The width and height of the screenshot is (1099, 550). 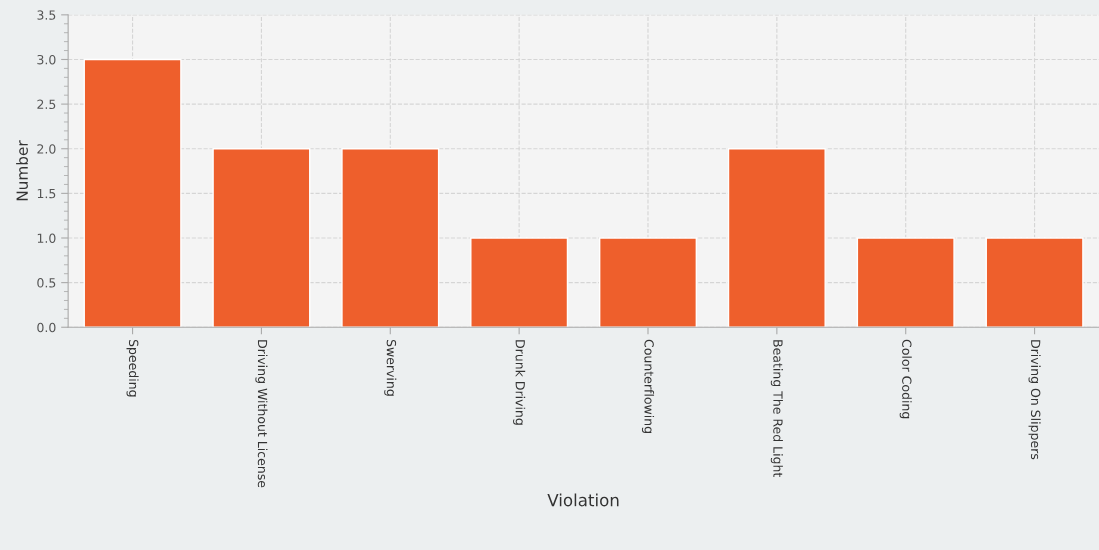 I want to click on y-tick-label: 2.0, so click(x=46, y=149).